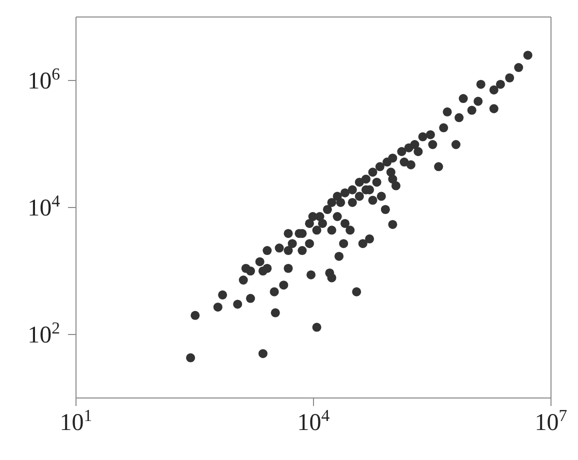 This screenshot has width=578, height=460. Describe the element at coordinates (551, 421) in the screenshot. I see `x-tick-label: 10$^{7}$` at that location.